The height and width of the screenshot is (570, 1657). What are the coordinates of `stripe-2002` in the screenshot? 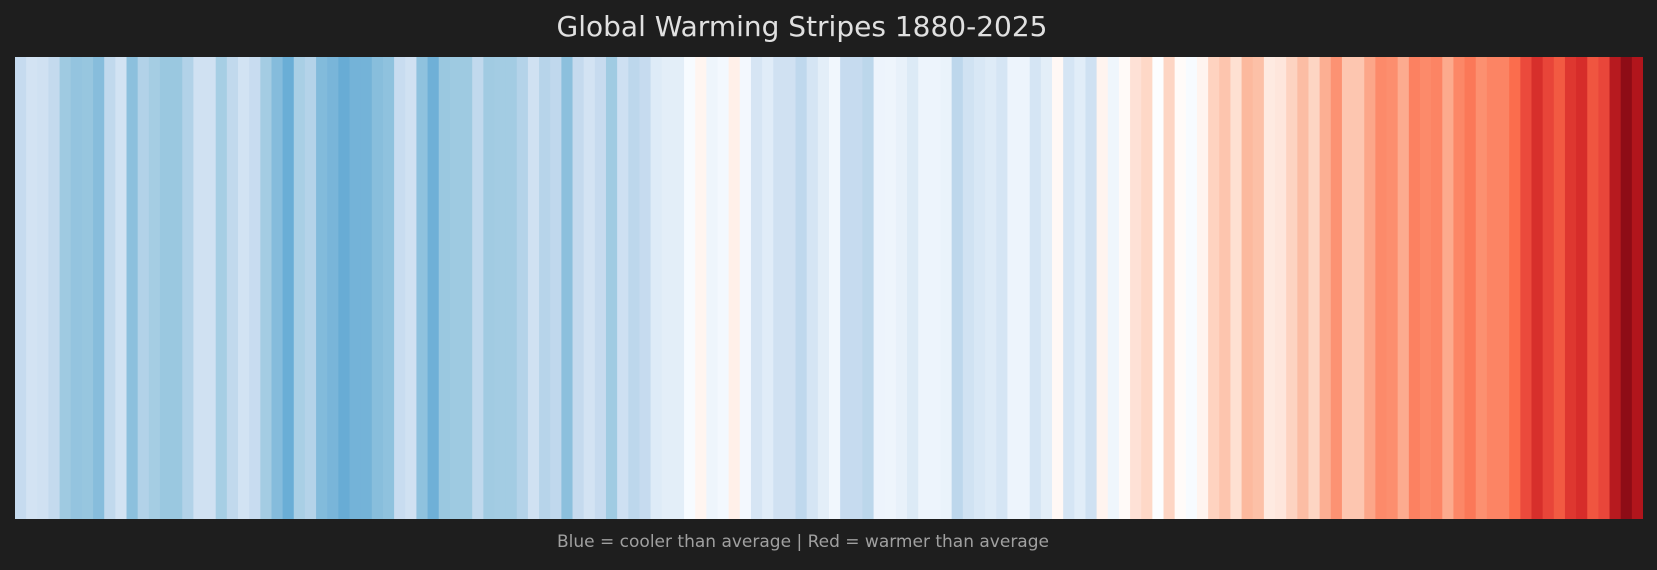 It's located at (1381, 288).